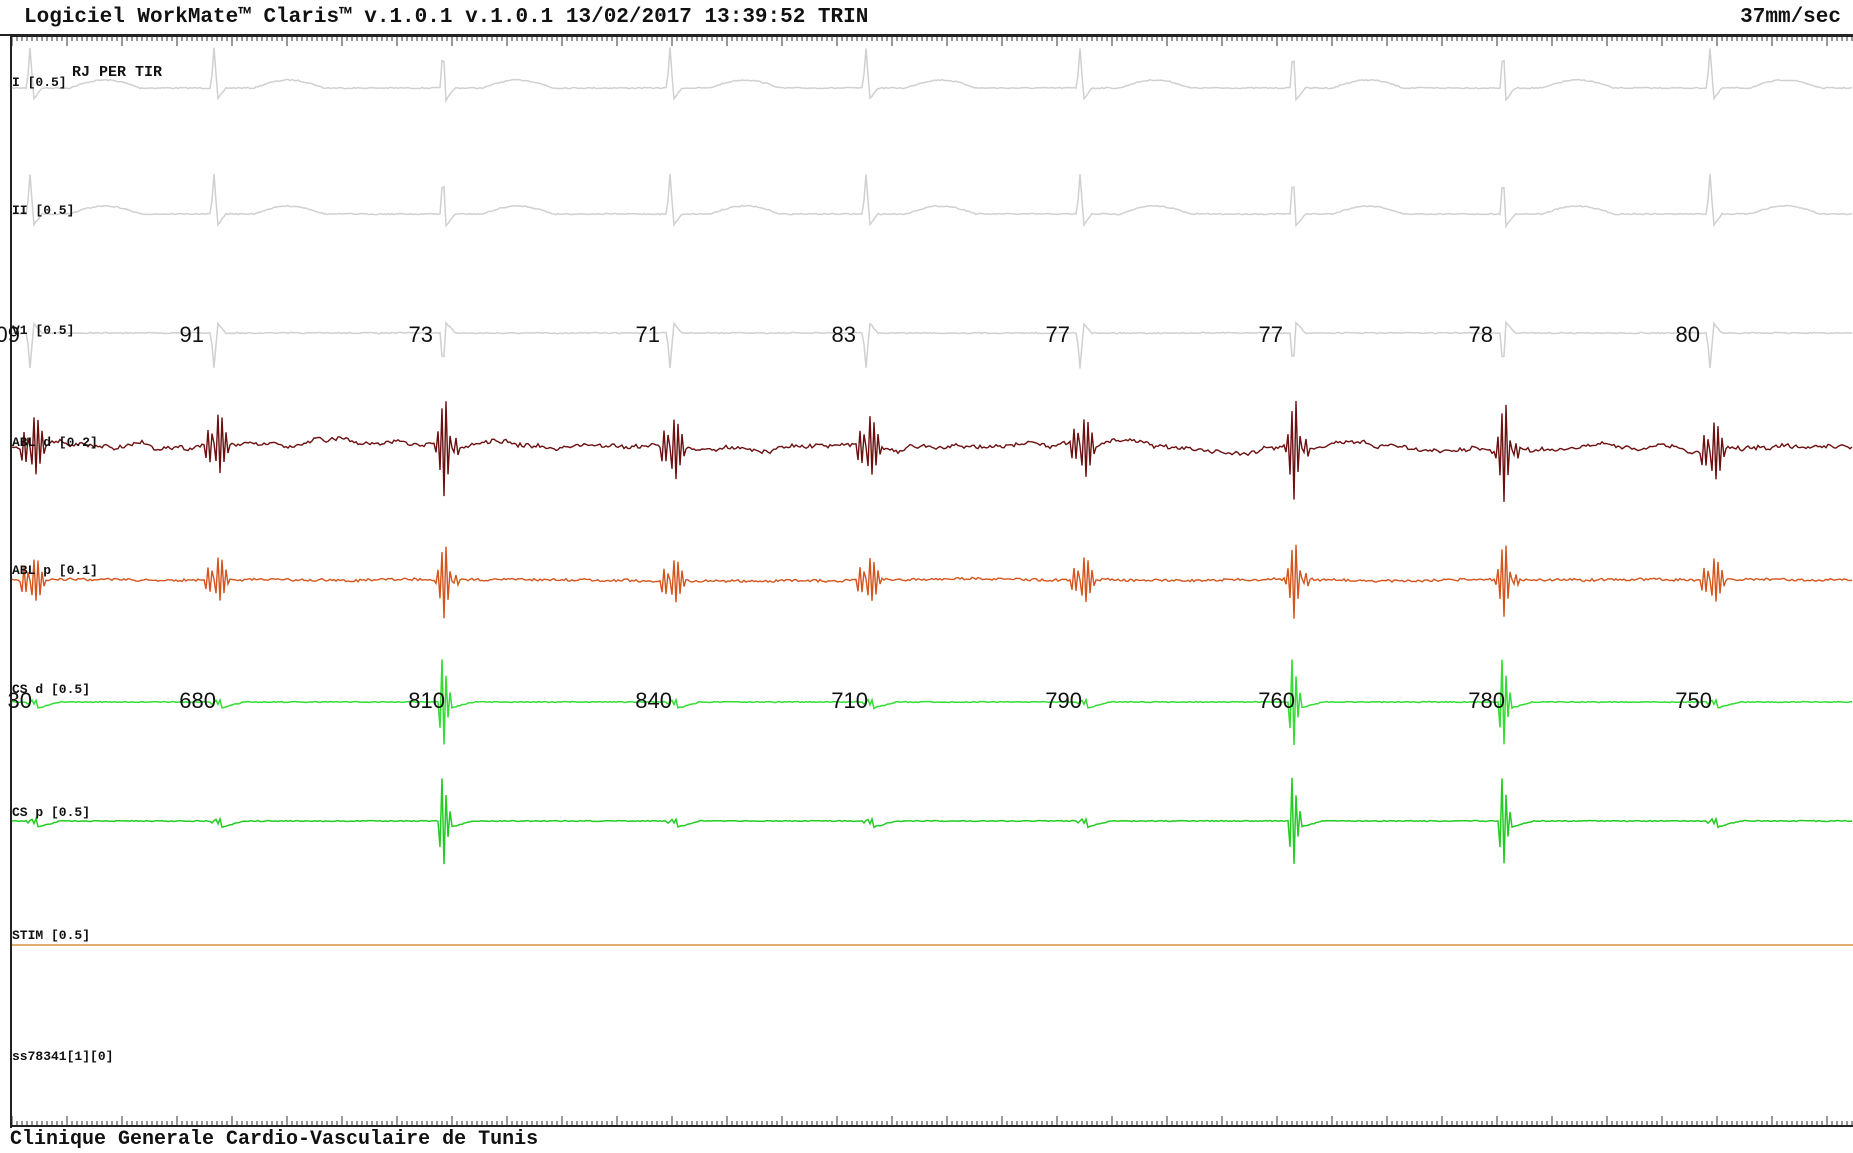  Describe the element at coordinates (20, 700) in the screenshot. I see `interval-label: 30` at that location.